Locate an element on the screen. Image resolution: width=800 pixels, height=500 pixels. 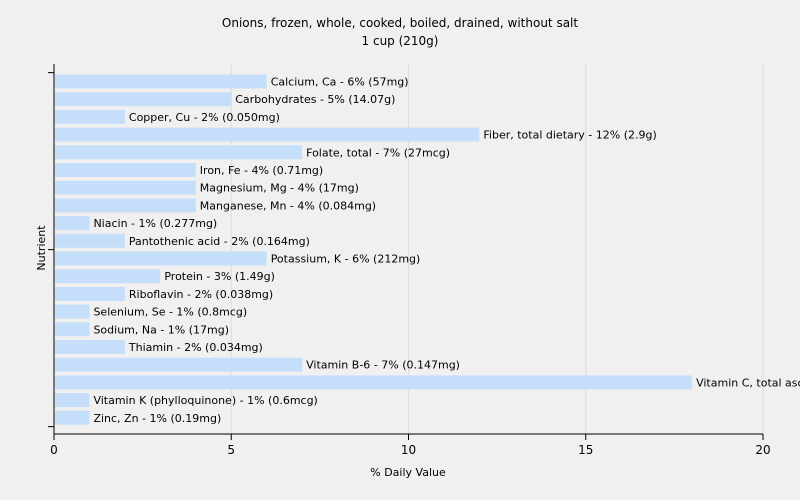
bar-label: Potassium, K - 6% (212mg) is located at coordinates (346, 259).